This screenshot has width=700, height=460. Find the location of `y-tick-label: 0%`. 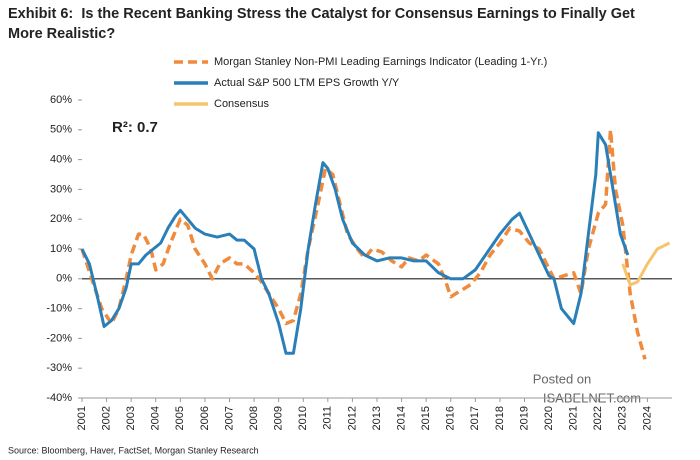

y-tick-label: 0% is located at coordinates (64, 279).